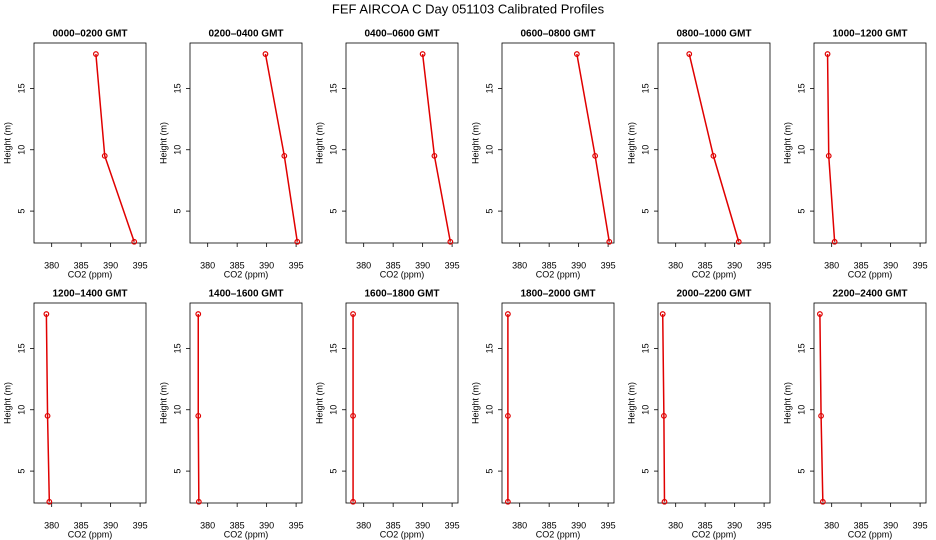  Describe the element at coordinates (89, 294) in the screenshot. I see `panel-title: 1200–1400 GMT` at that location.